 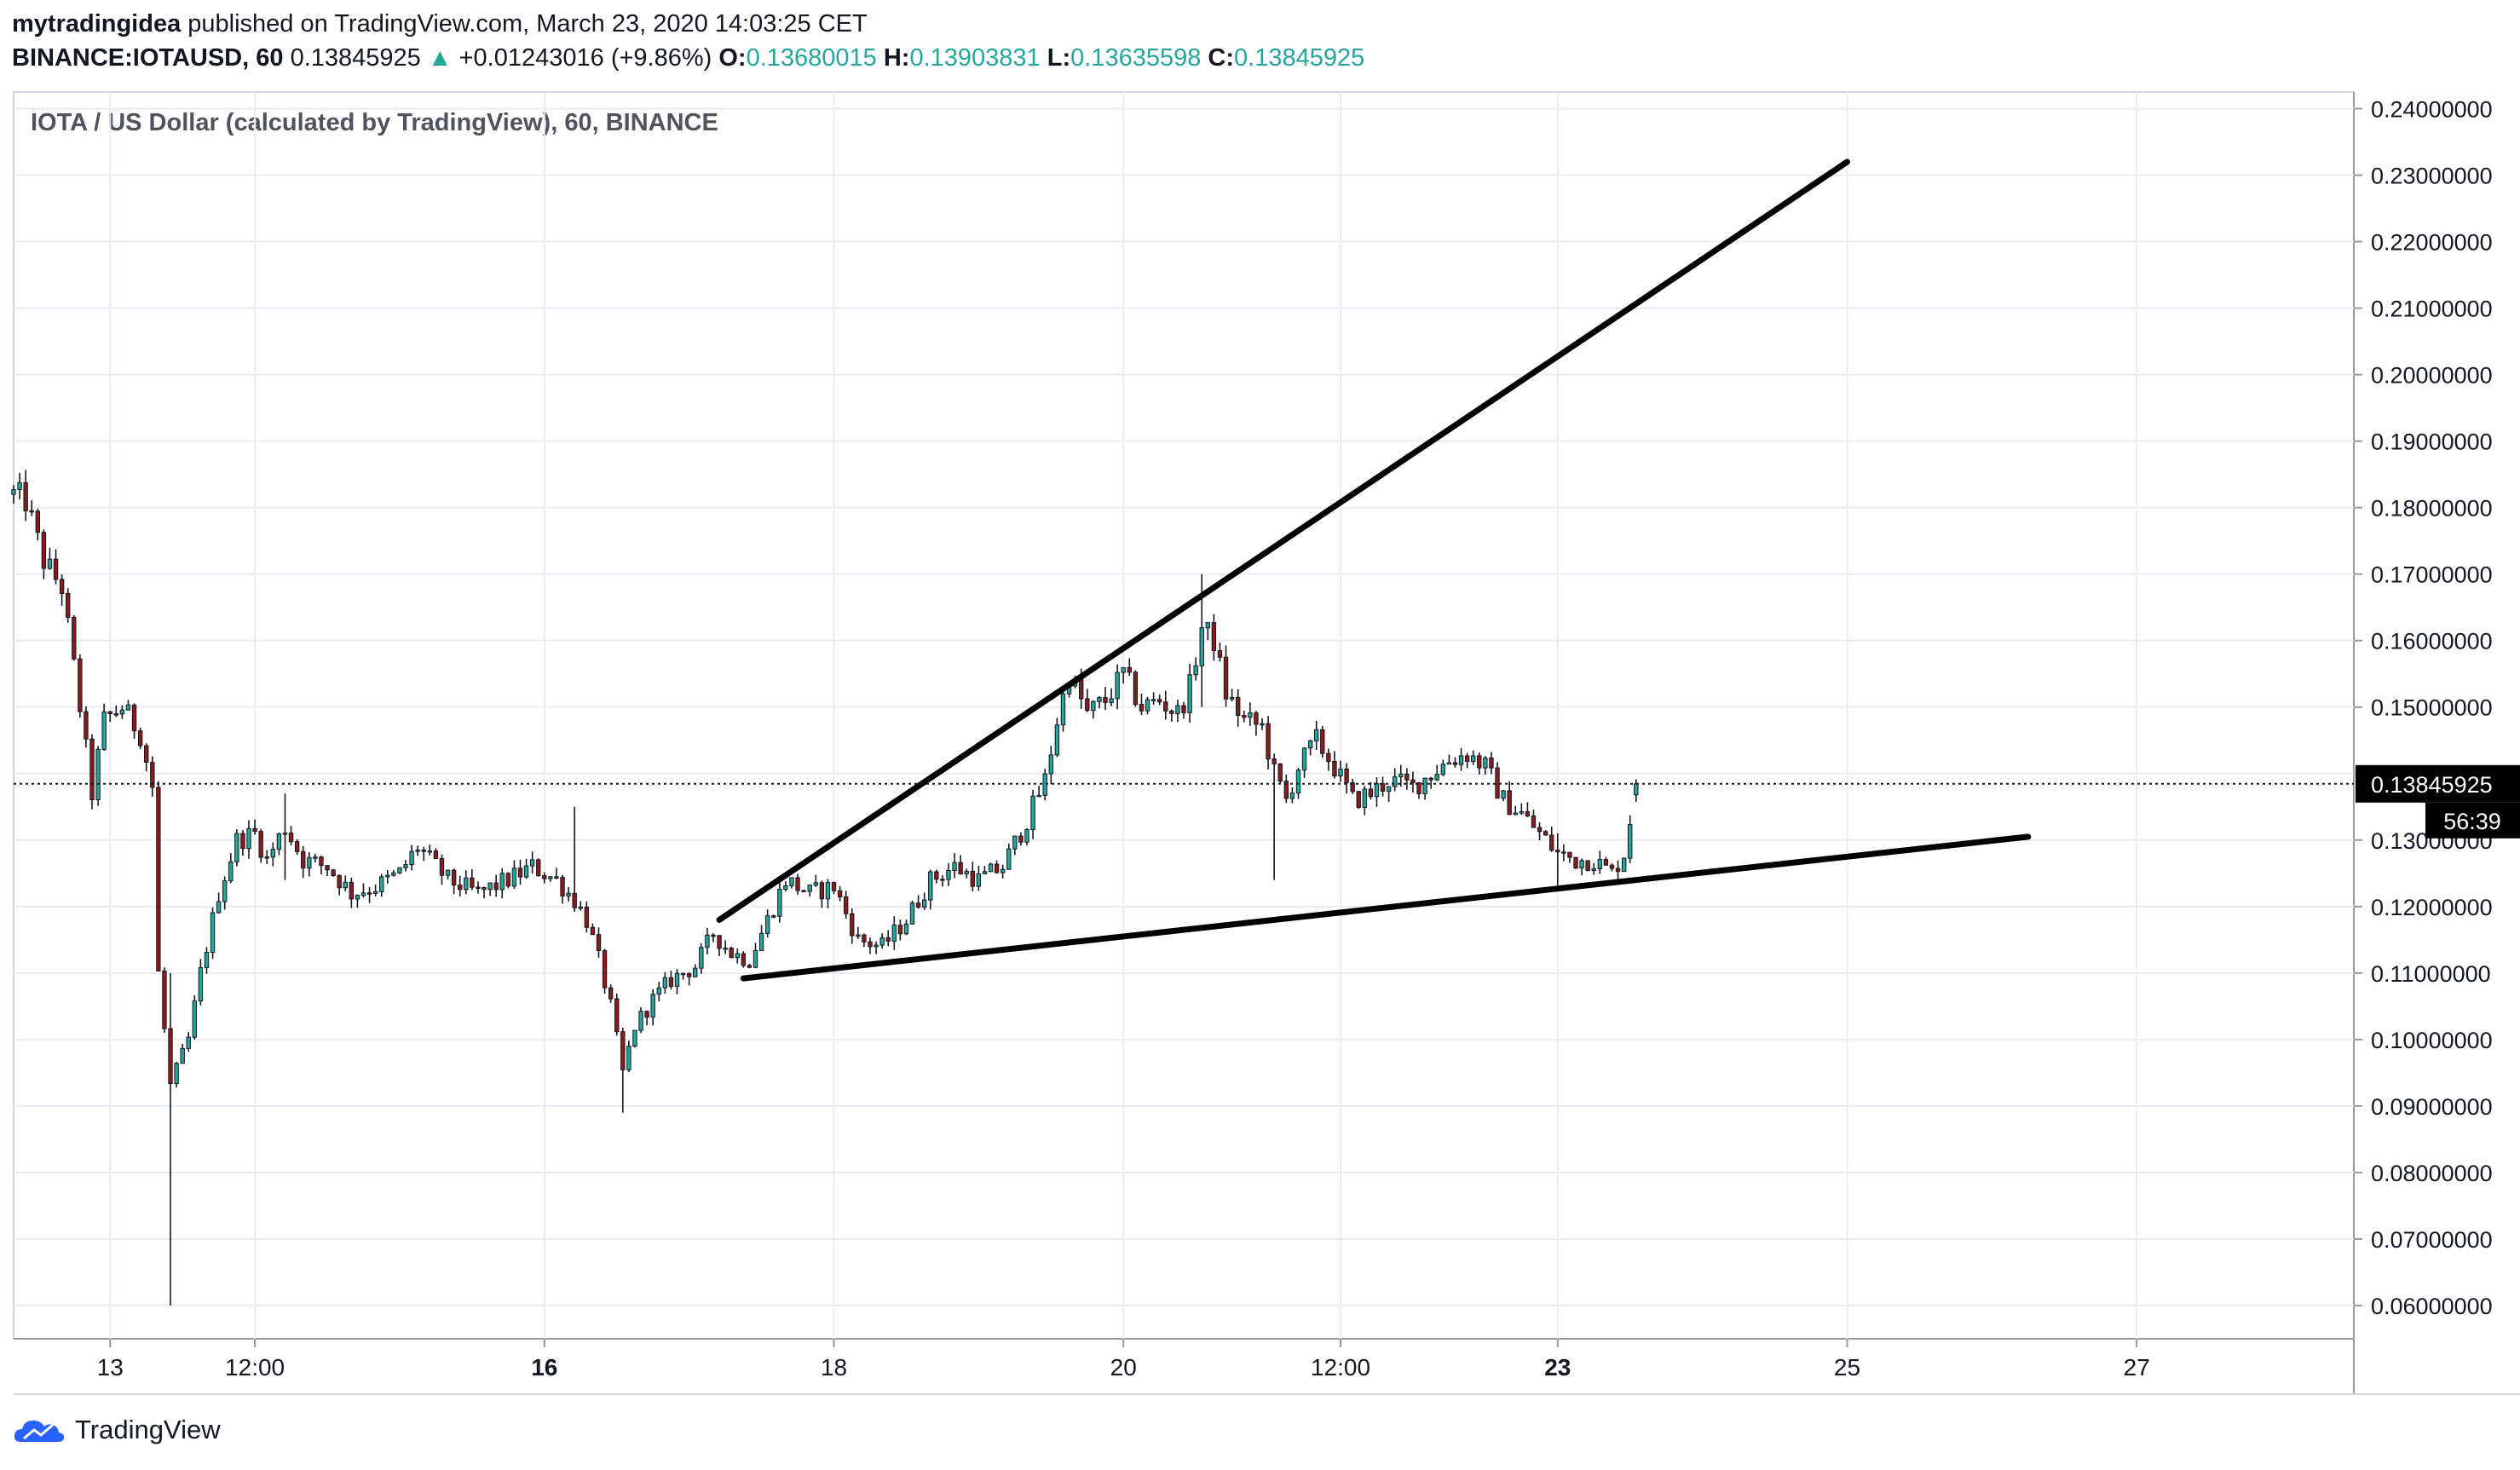 I want to click on high-label: H:, so click(x=897, y=58).